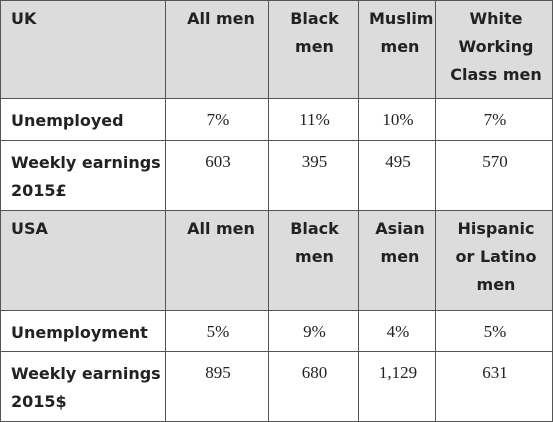  I want to click on data-row: Unemployed 7% 11% 10% 7%, so click(276, 119).